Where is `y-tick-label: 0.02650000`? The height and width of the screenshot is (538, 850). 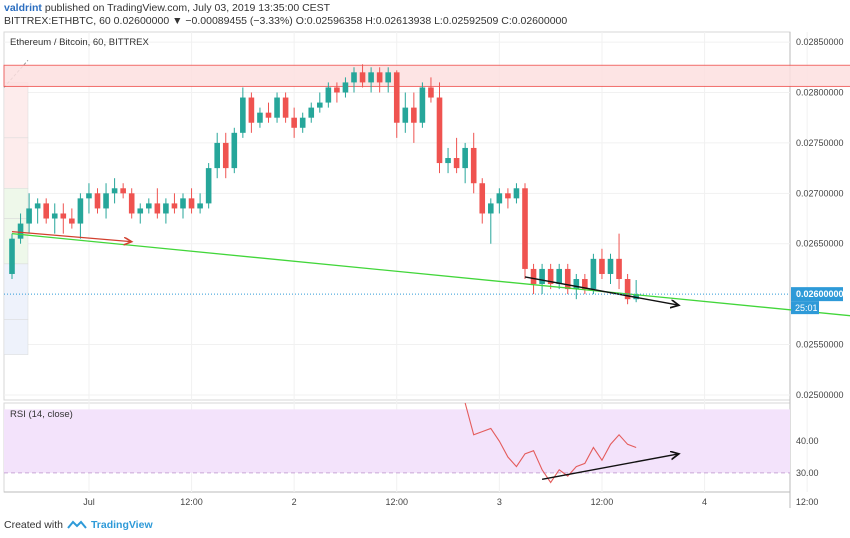 y-tick-label: 0.02650000 is located at coordinates (820, 244).